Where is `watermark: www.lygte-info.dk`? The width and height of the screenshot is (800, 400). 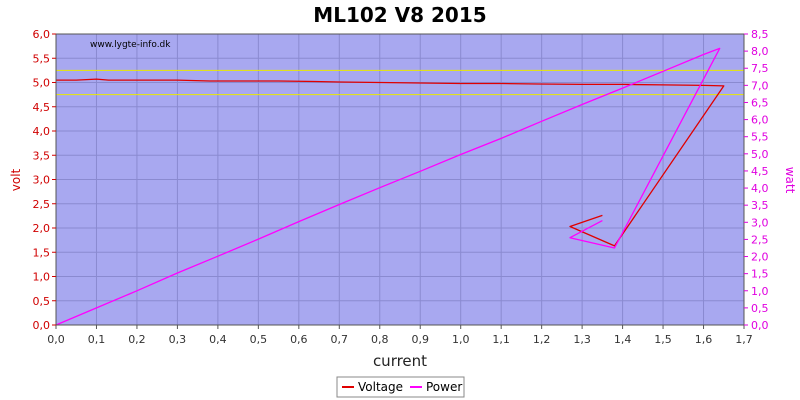 watermark: www.lygte-info.dk is located at coordinates (130, 45).